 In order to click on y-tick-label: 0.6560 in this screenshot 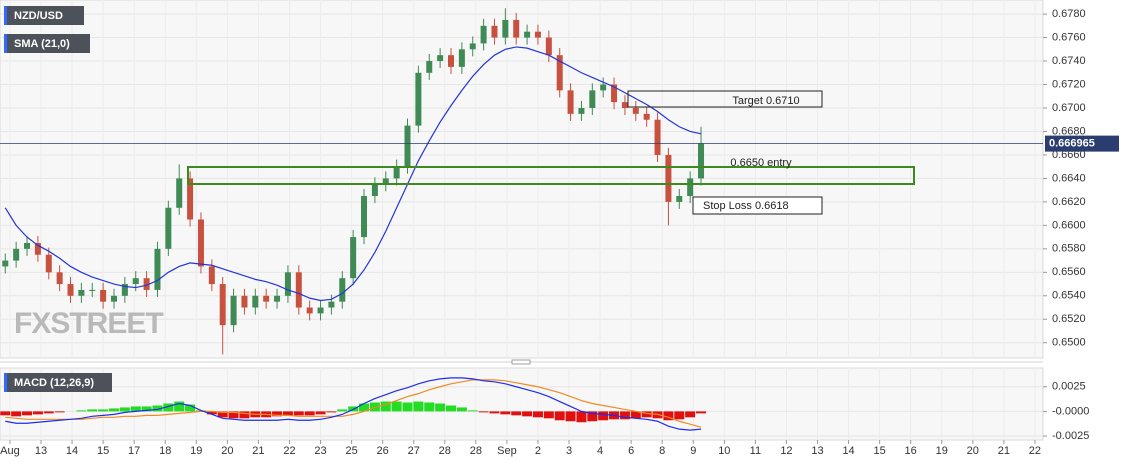, I will do `click(1069, 272)`.